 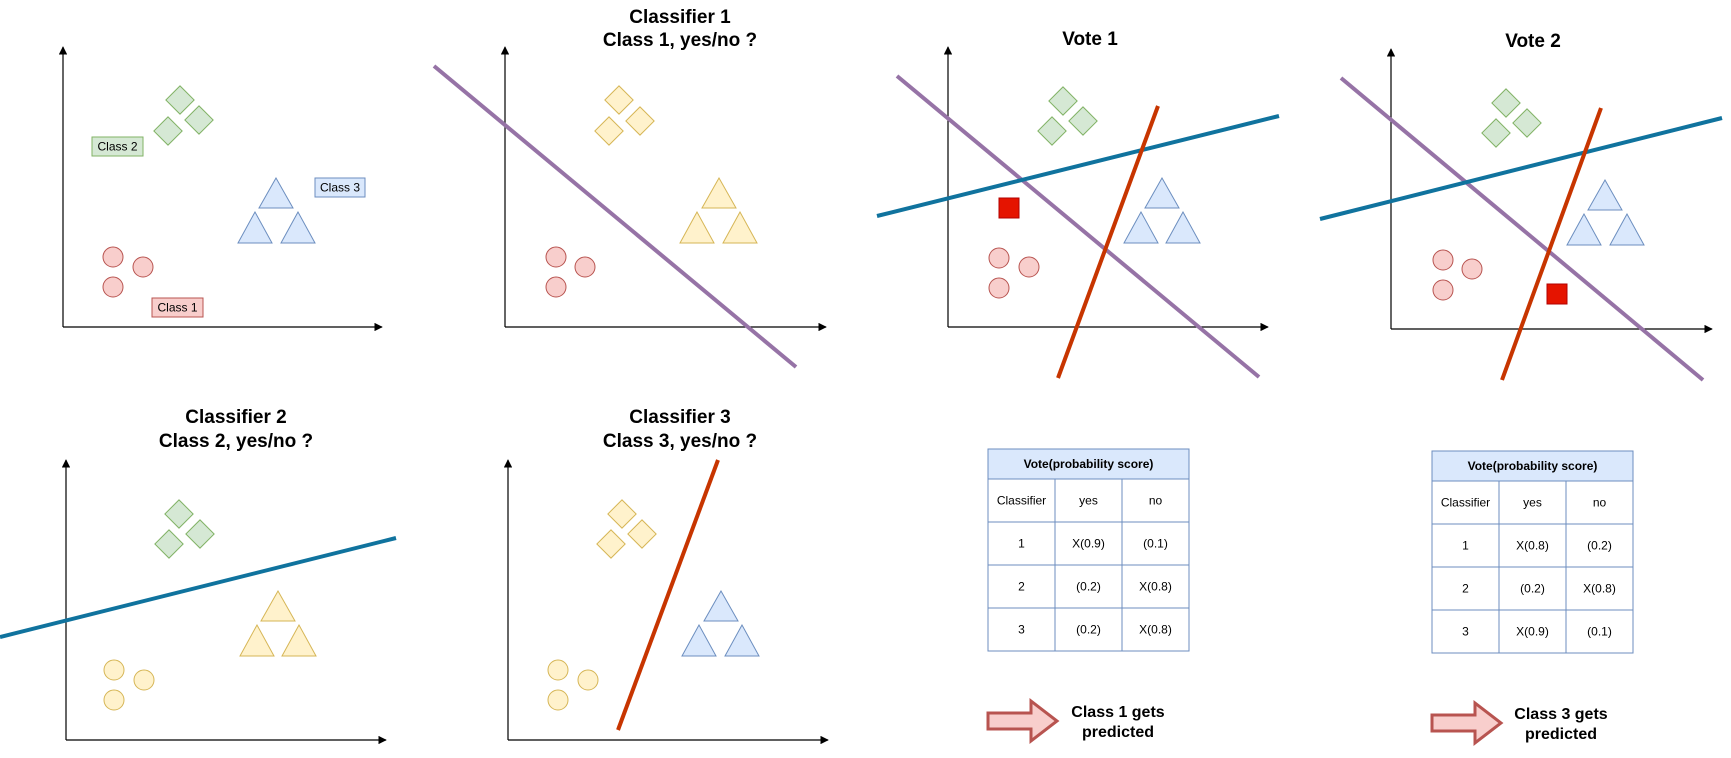 I want to click on header-cell: Classifier, so click(x=1021, y=501).